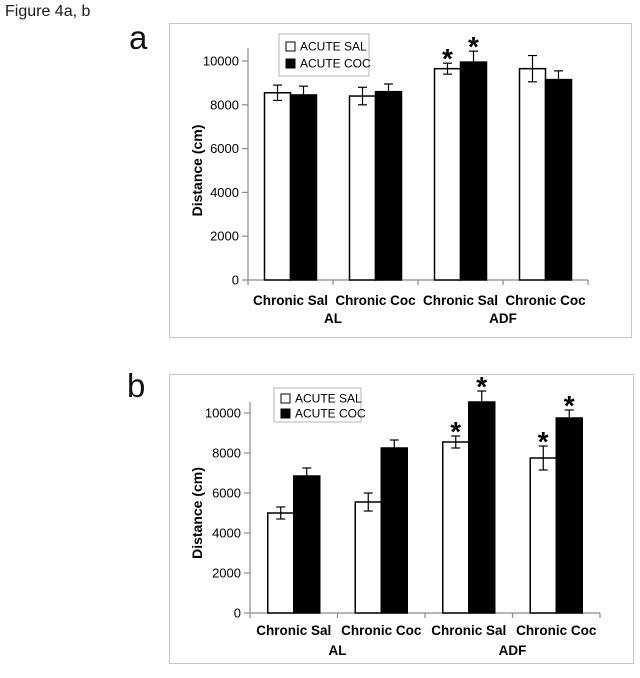 This screenshot has width=640, height=678. Describe the element at coordinates (48, 11) in the screenshot. I see `figure-title: Figure 4a, b` at that location.